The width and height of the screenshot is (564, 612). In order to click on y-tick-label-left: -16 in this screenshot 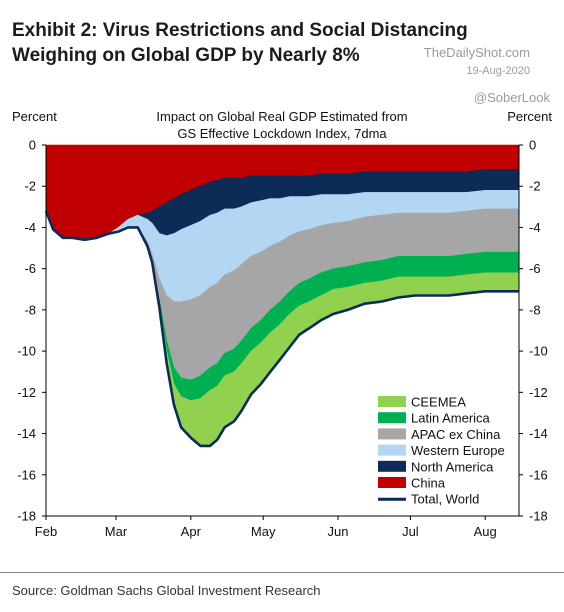, I will do `click(26, 474)`.